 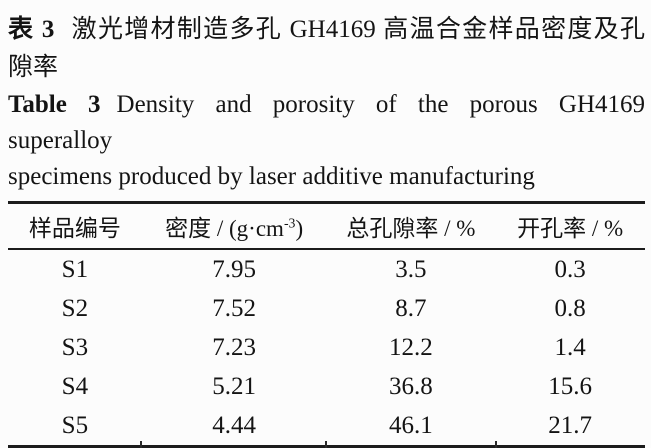 What do you see at coordinates (411, 386) in the screenshot?
I see `value-cell: 36.8` at bounding box center [411, 386].